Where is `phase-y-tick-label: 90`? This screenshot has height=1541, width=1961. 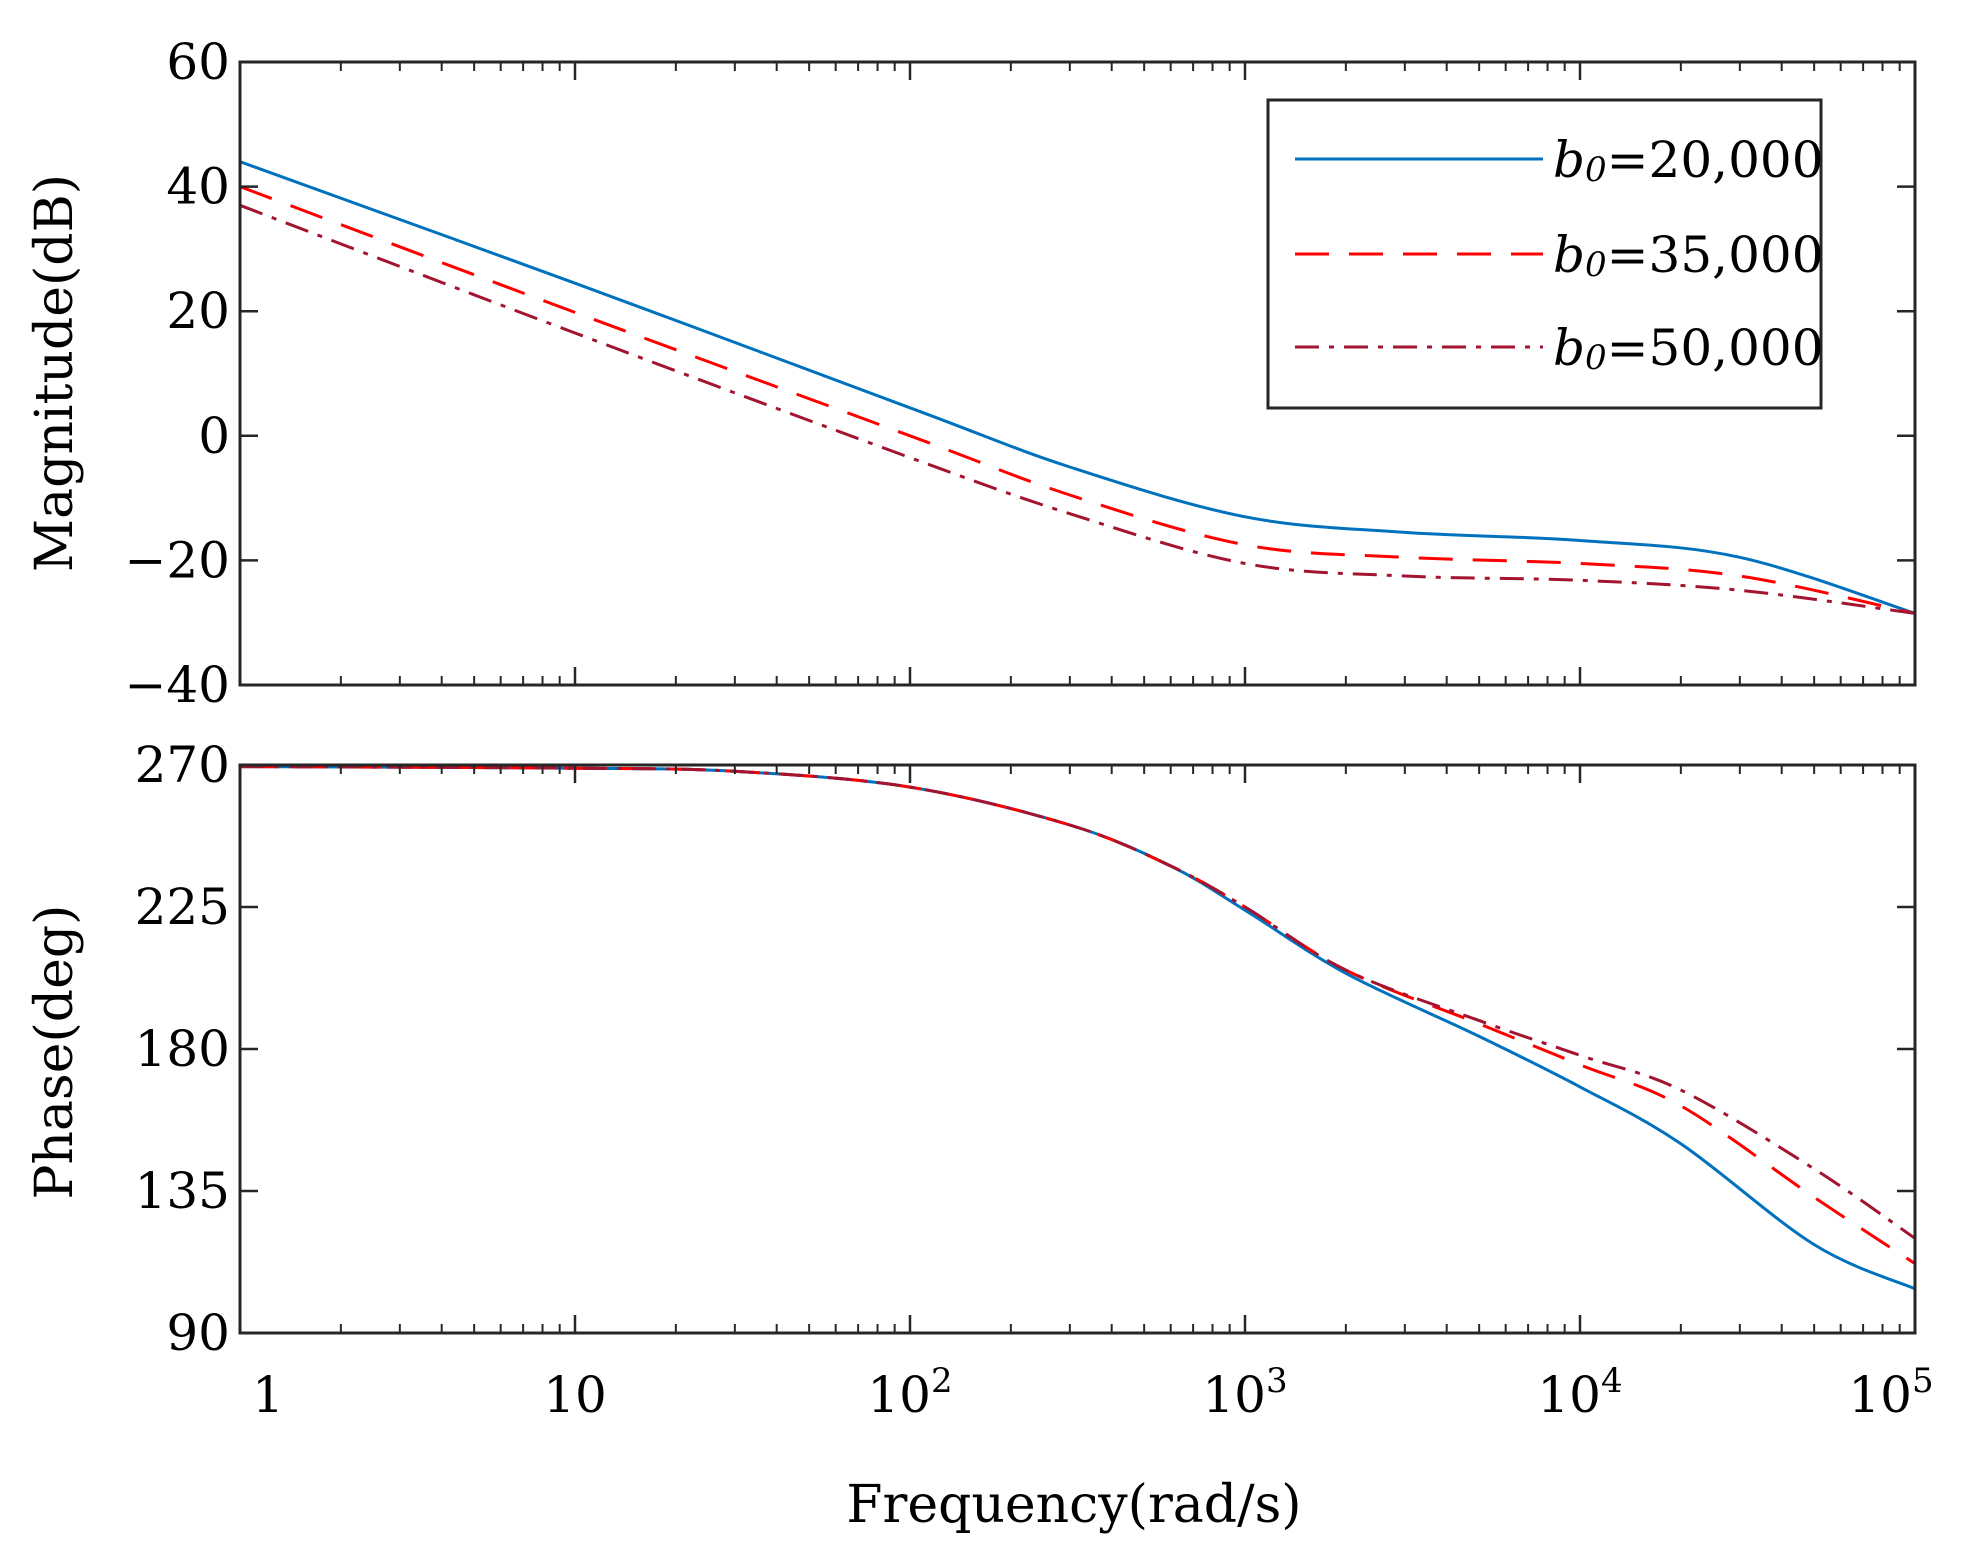
phase-y-tick-label: 90 is located at coordinates (198, 1333).